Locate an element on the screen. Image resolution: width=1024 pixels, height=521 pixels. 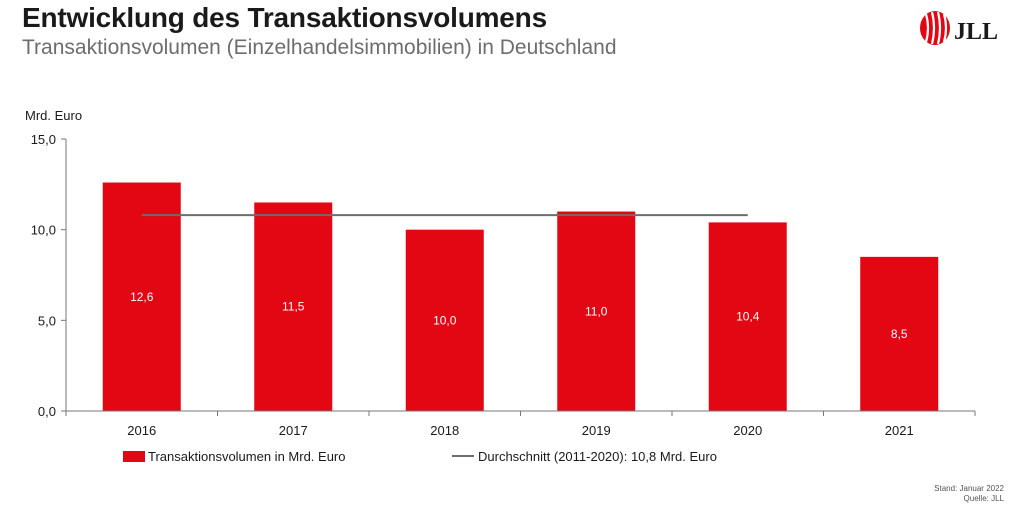
bar-2017 is located at coordinates (293, 306).